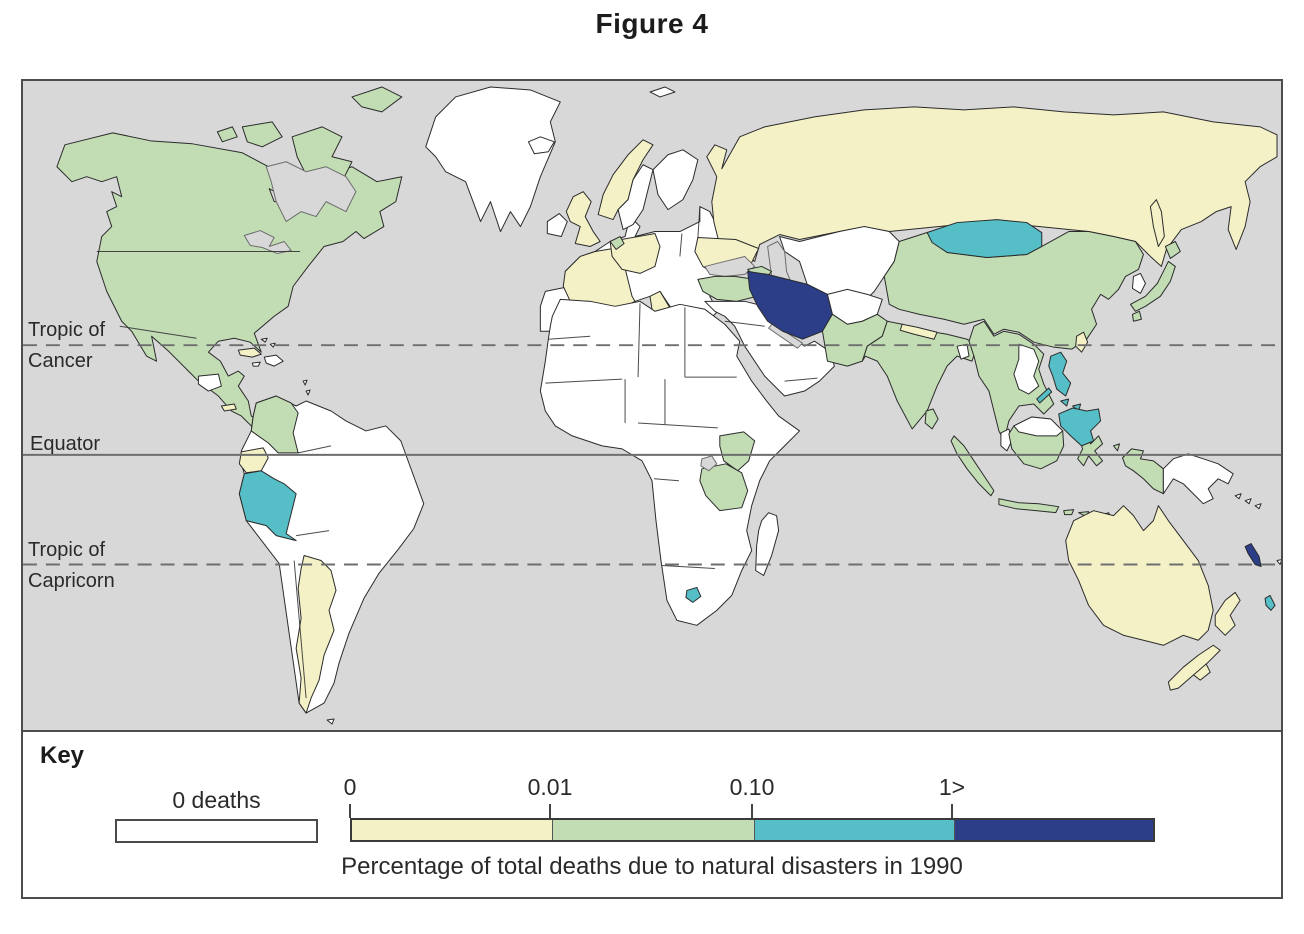 This screenshot has width=1304, height=934. Describe the element at coordinates (209, 382) in the screenshot. I see `region-guatemala` at that location.